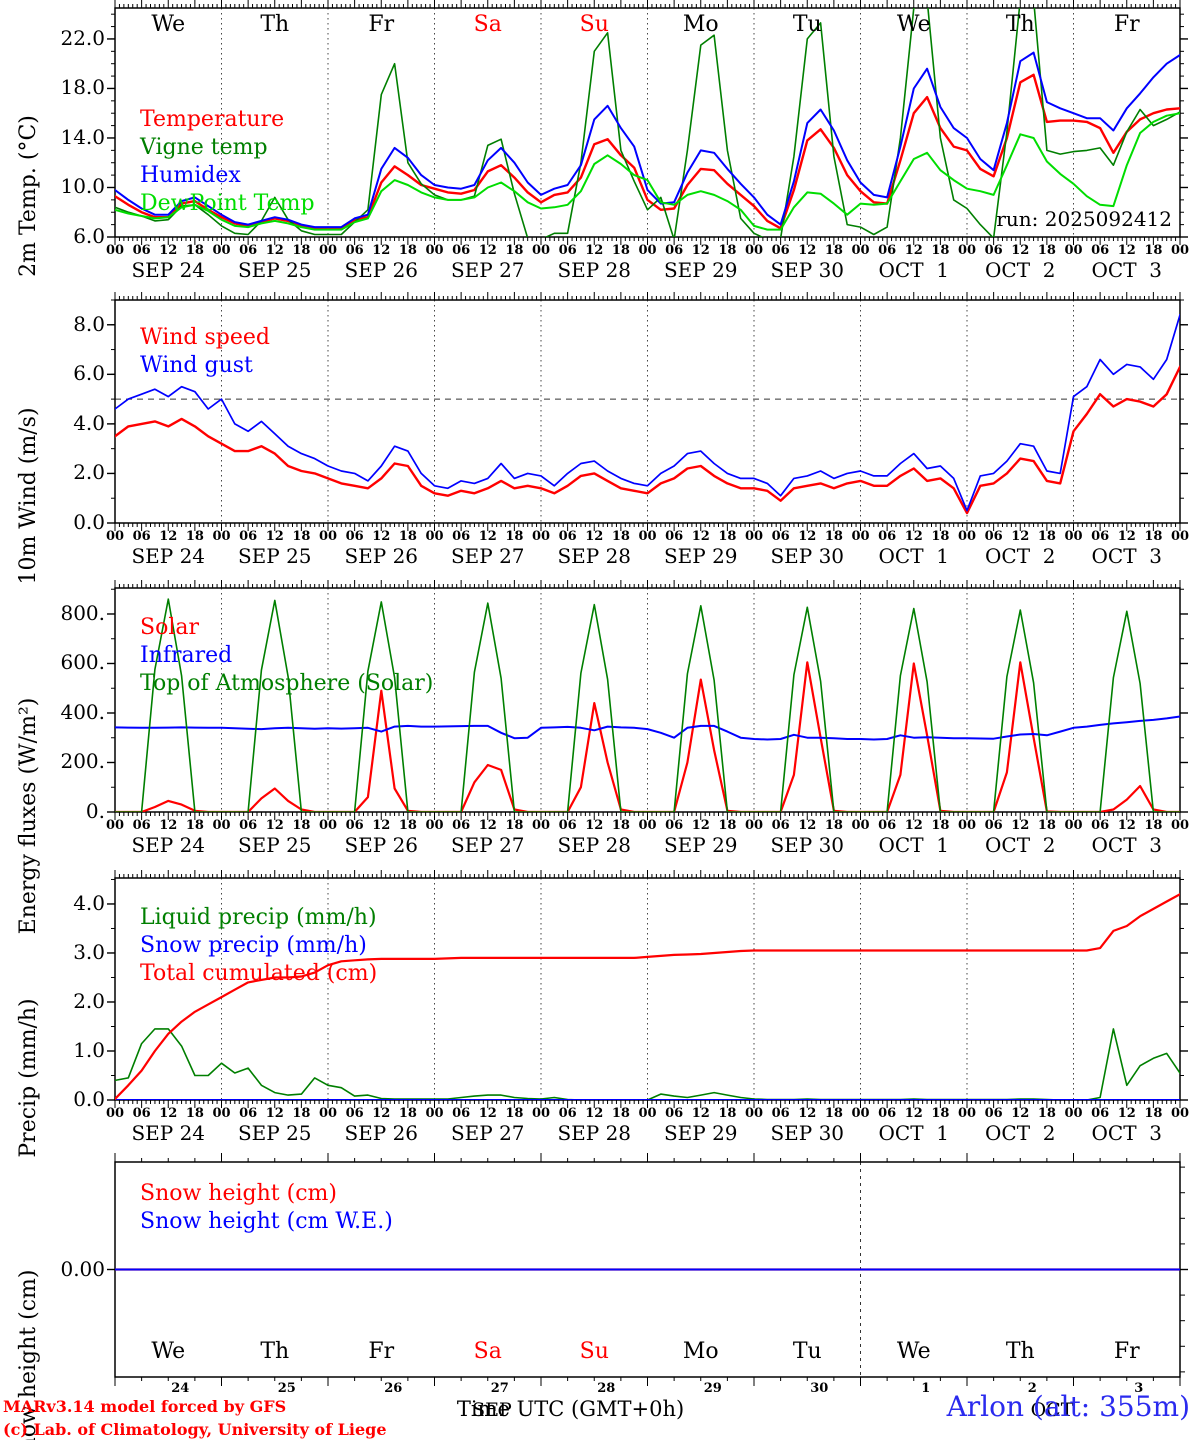 The width and height of the screenshot is (1194, 1440). I want to click on station-label: Arlon (alt: 355m), so click(1068, 1406).